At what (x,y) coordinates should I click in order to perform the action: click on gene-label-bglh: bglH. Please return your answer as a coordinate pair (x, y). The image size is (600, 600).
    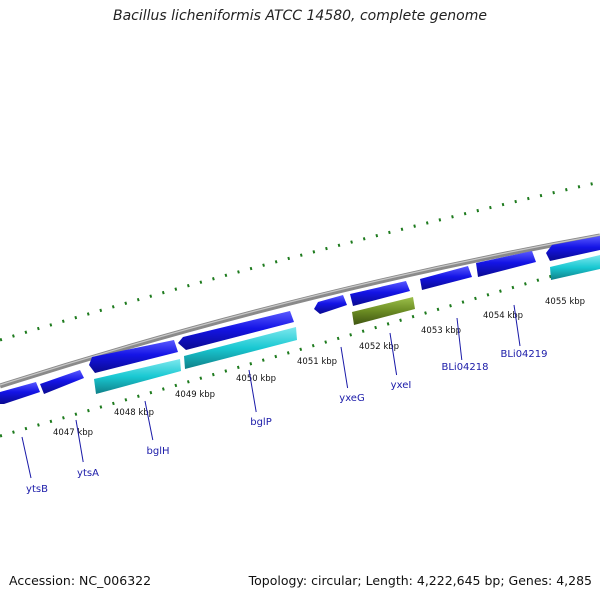
    Looking at the image, I should click on (158, 451).